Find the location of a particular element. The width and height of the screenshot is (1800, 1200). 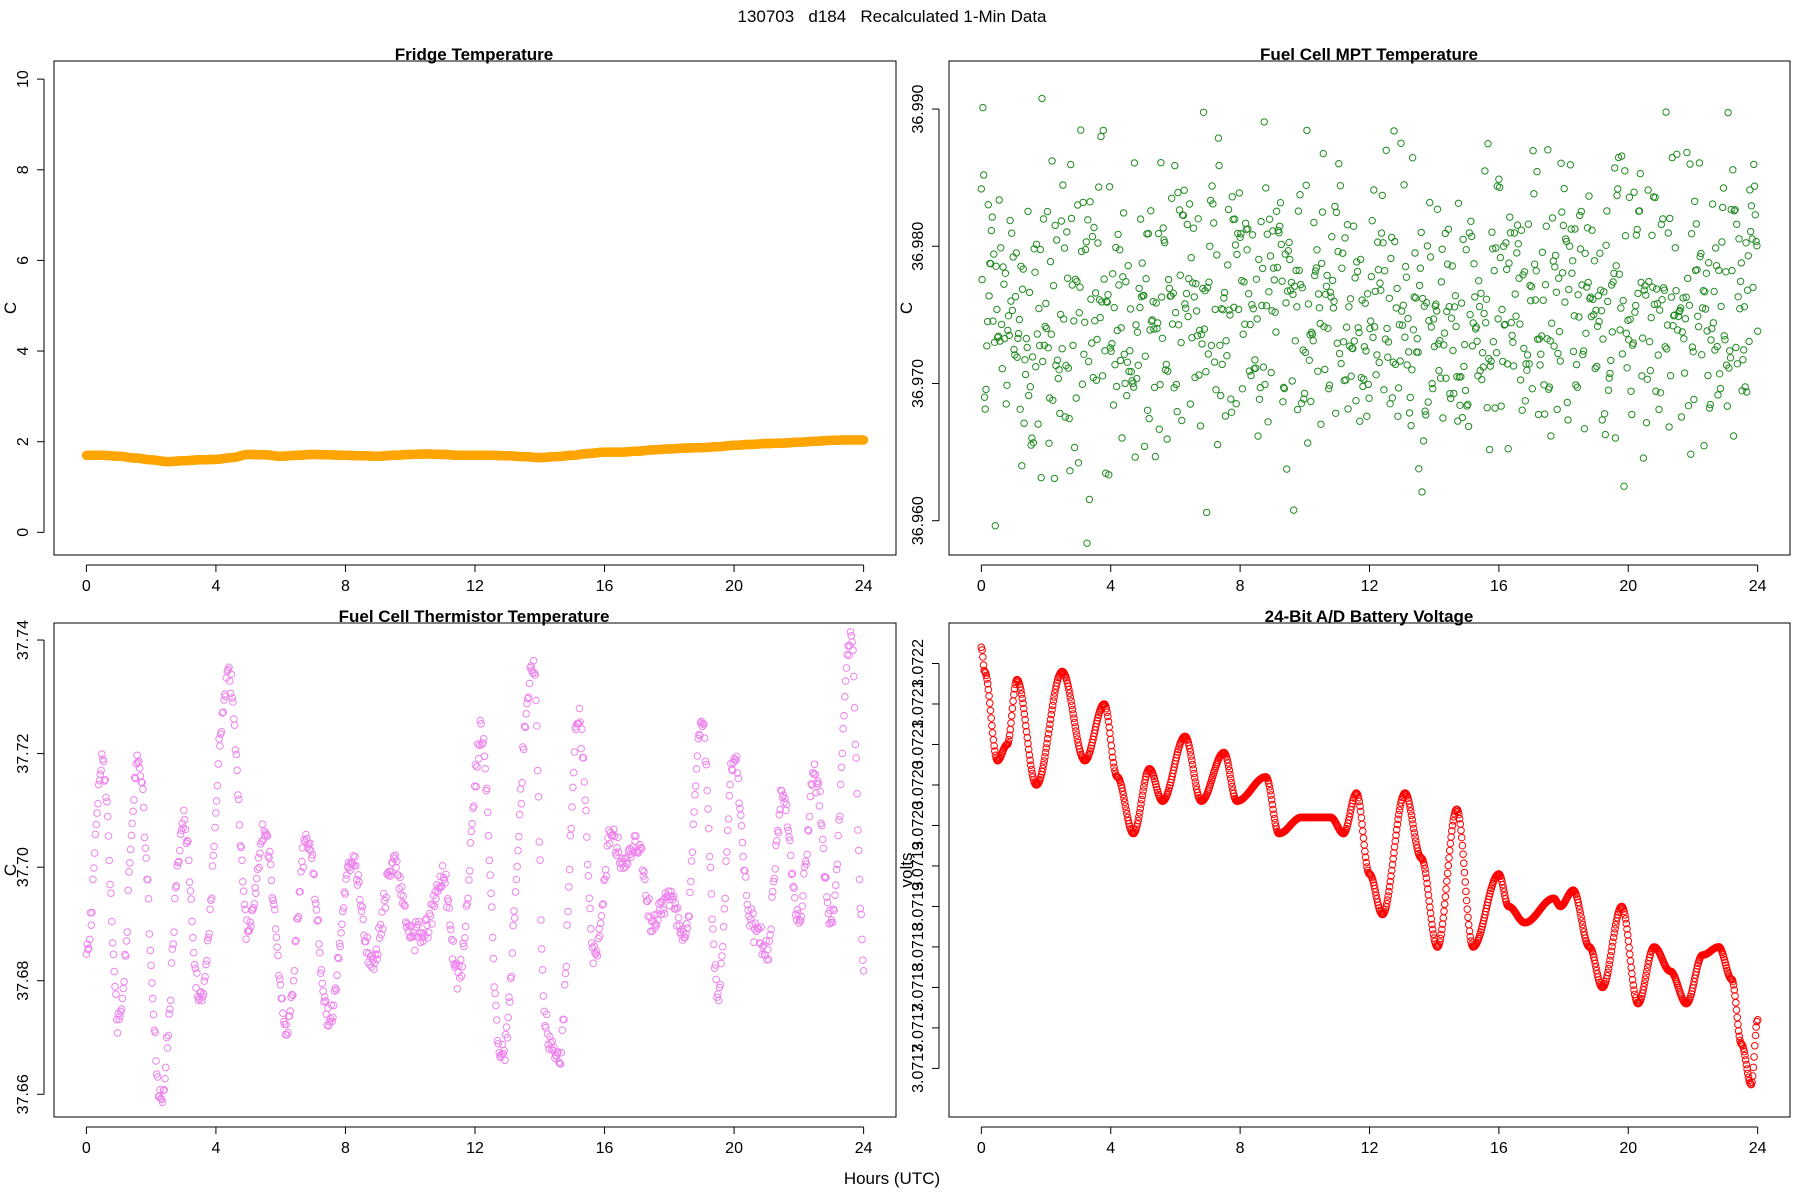

y-axis-label: C is located at coordinates (10, 308).